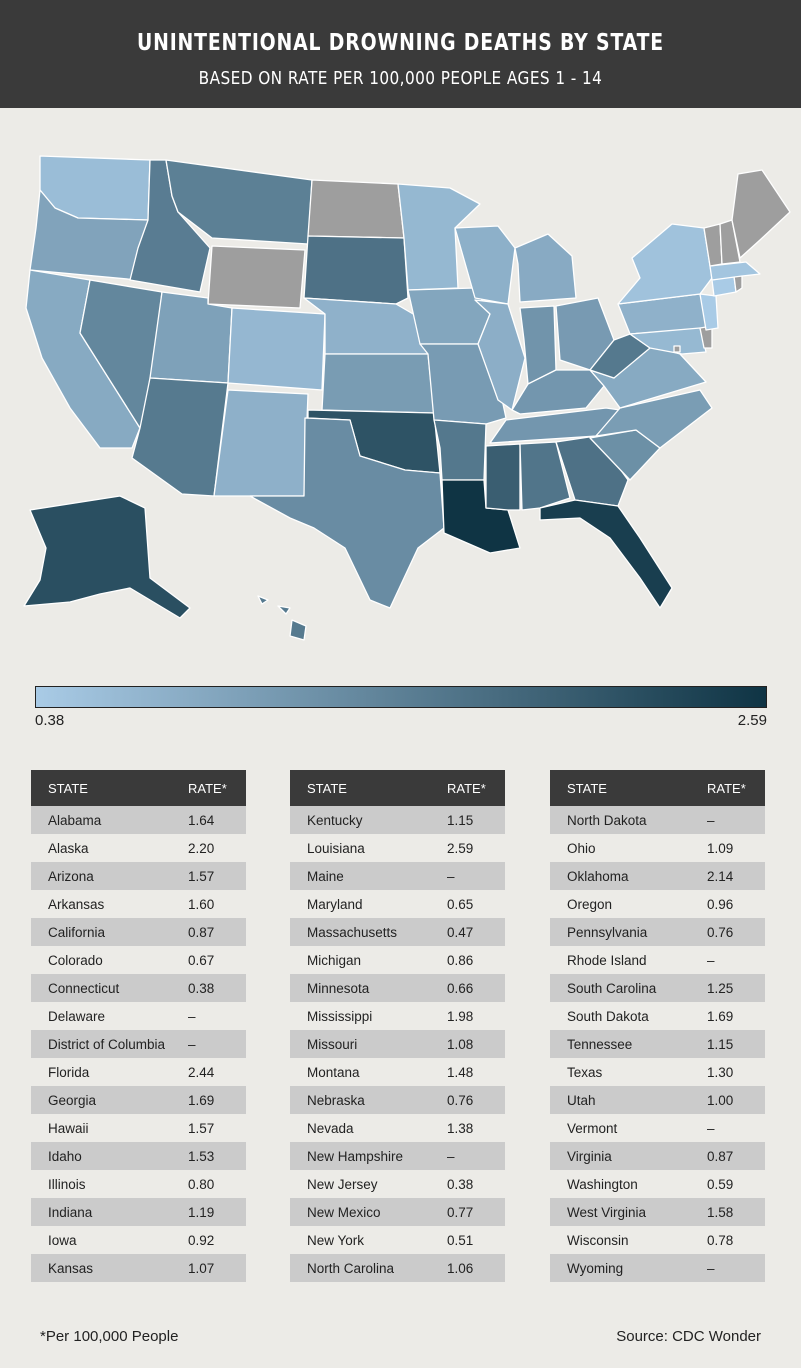 The width and height of the screenshot is (801, 1368). I want to click on state-rate: 1.25, so click(720, 988).